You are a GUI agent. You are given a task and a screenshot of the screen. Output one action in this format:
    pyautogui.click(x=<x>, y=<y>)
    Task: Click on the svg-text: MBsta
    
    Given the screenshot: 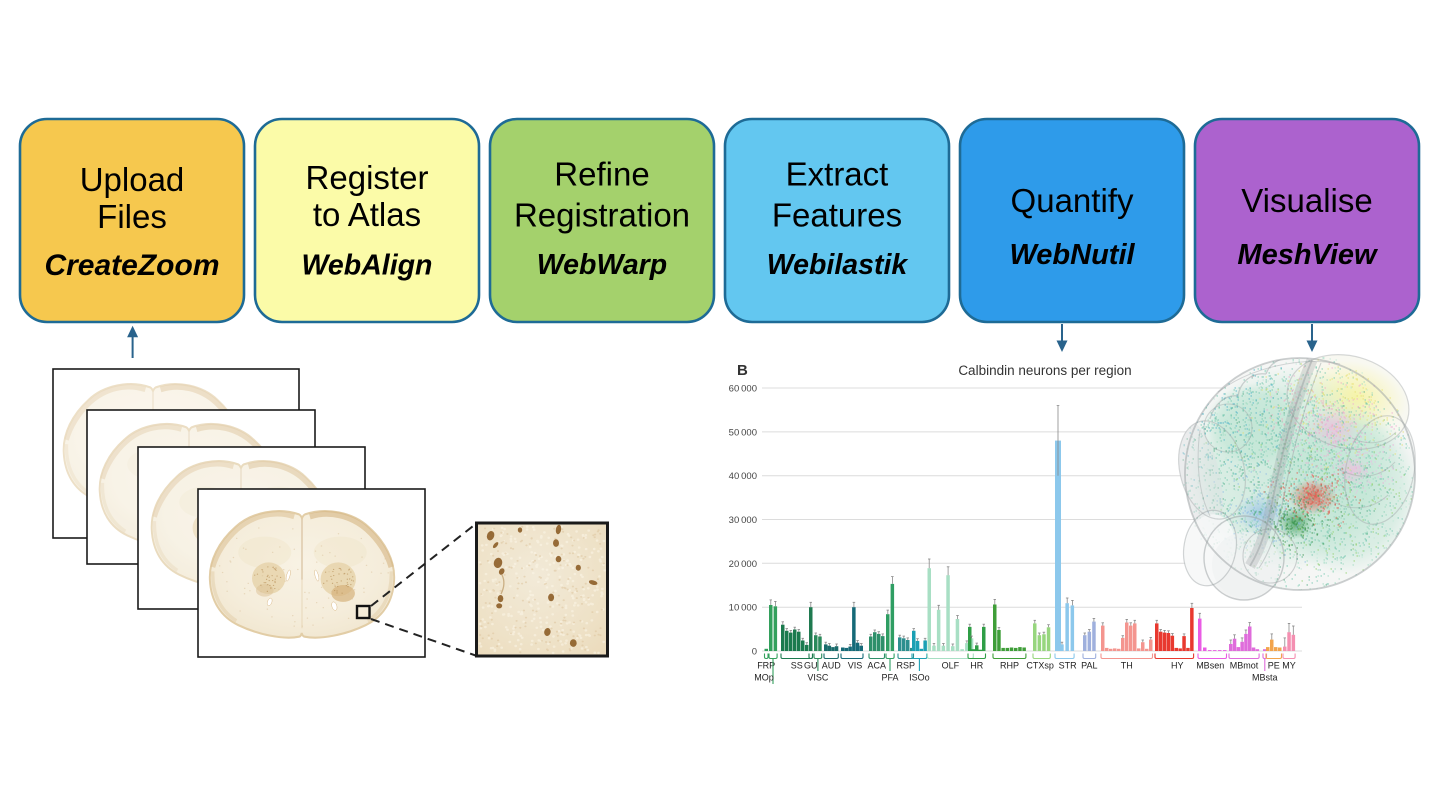 What is the action you would take?
    pyautogui.click(x=1265, y=678)
    